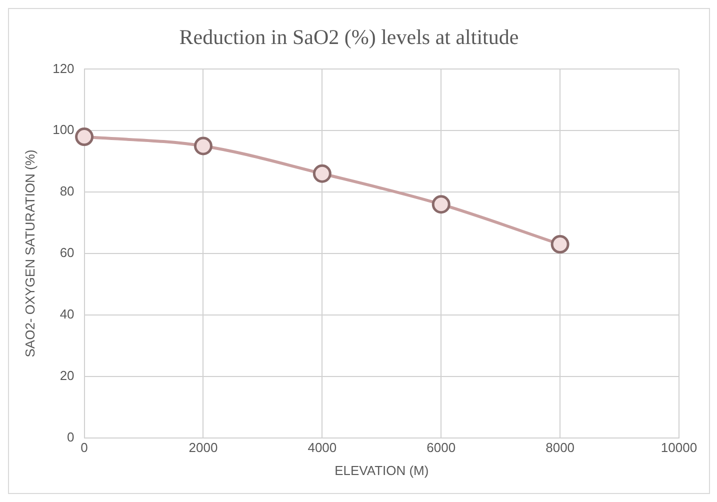  What do you see at coordinates (84, 448) in the screenshot?
I see `x-tick-label: 0` at bounding box center [84, 448].